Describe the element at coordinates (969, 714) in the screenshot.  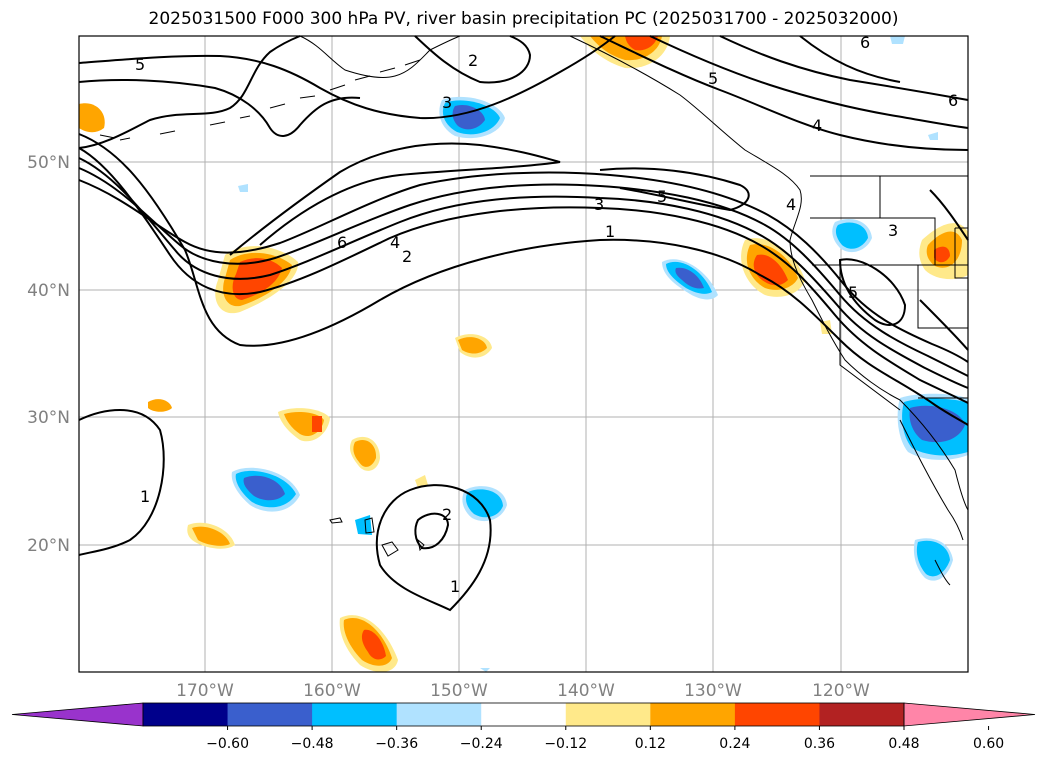
I see `colorbar-extend-max` at that location.